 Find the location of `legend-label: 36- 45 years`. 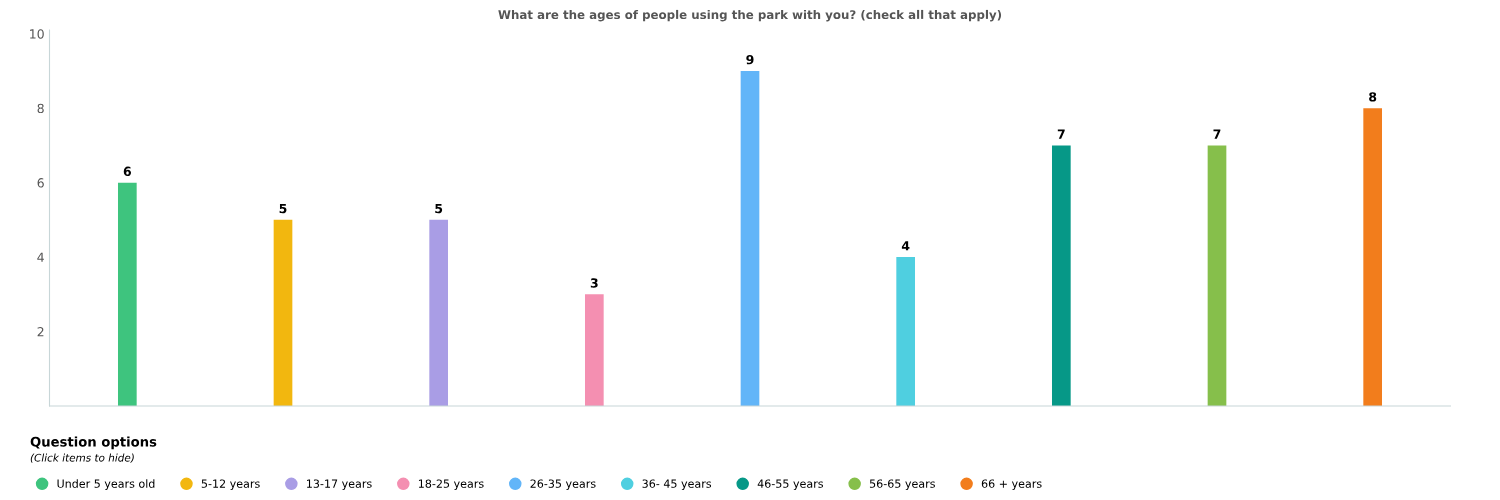

legend-label: 36- 45 years is located at coordinates (677, 484).